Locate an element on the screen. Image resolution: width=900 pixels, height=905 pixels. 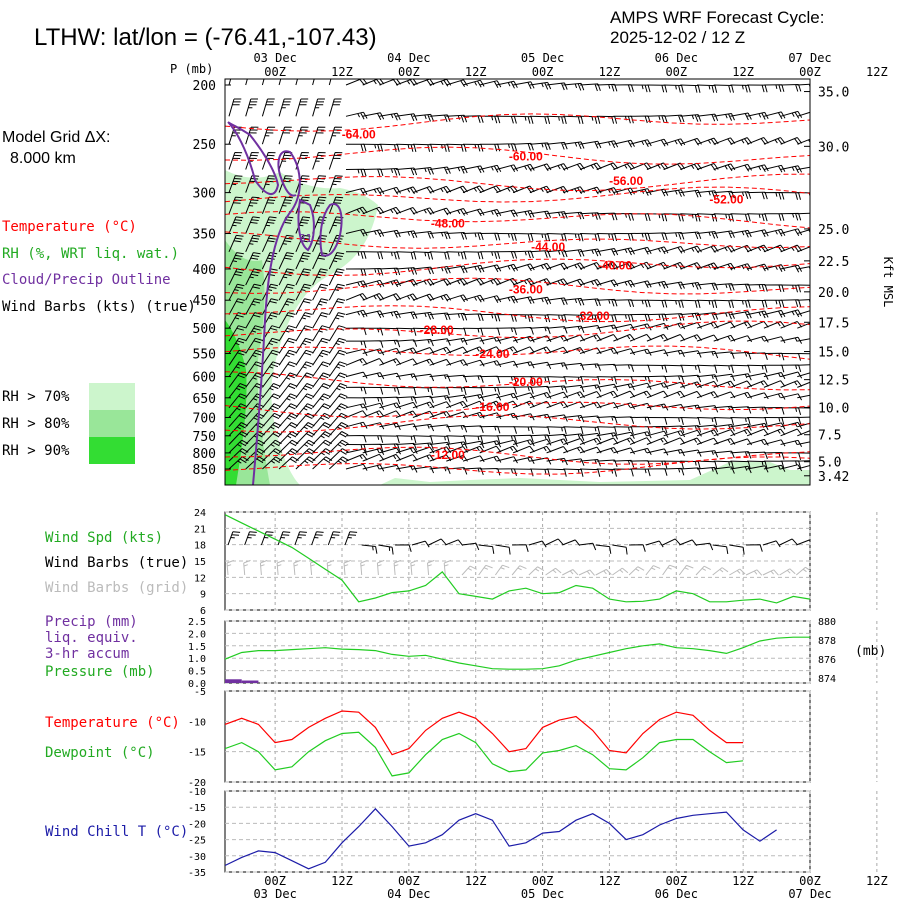
top-day-label: 07 Dec is located at coordinates (809, 58).